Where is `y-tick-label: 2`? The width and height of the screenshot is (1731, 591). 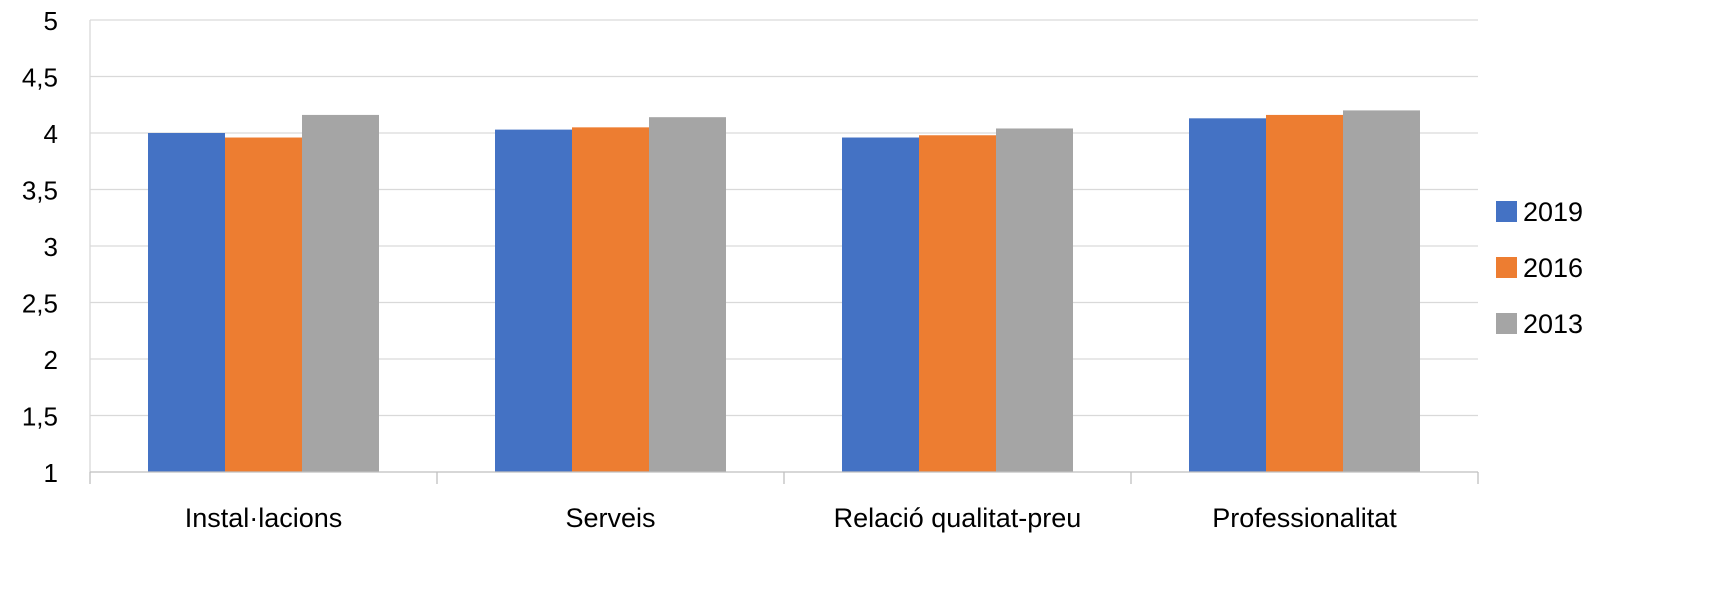
y-tick-label: 2 is located at coordinates (51, 360).